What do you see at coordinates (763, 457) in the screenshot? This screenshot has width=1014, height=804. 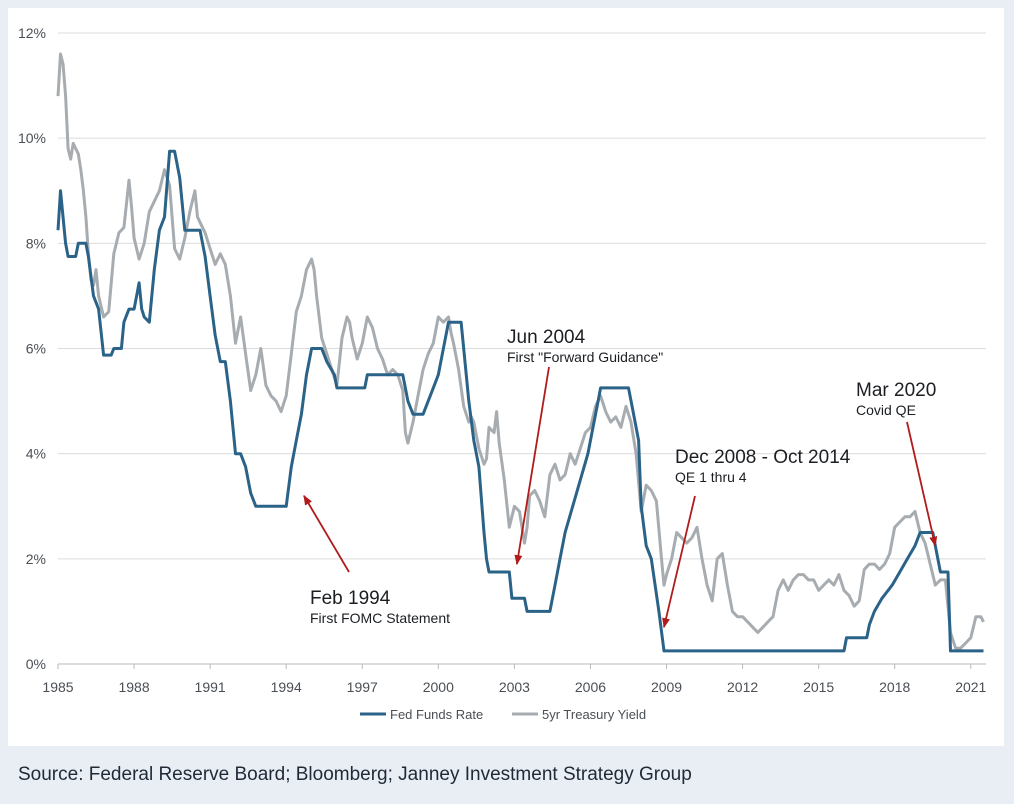 I see `annotation-title-dec-2008: Dec 2008 - Oct 2014` at bounding box center [763, 457].